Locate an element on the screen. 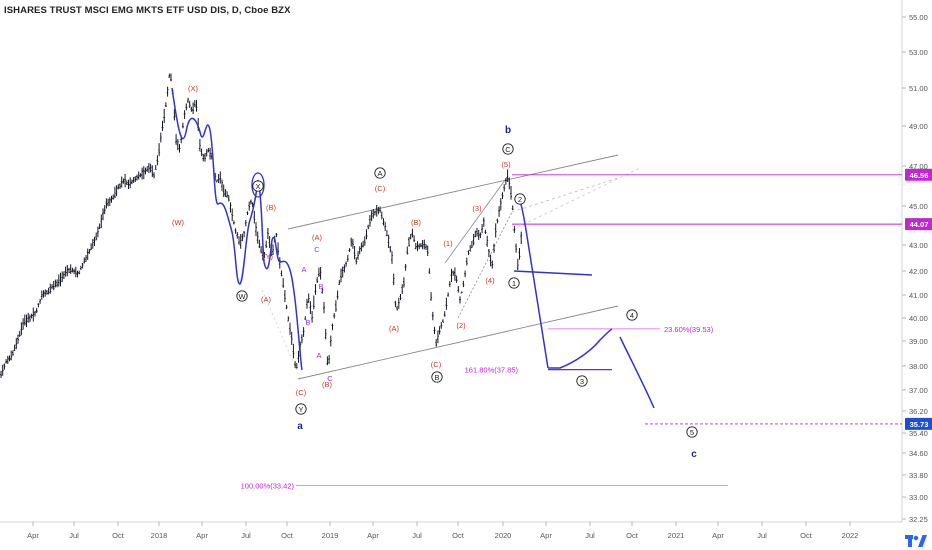  price-tick-label: 49.00 is located at coordinates (918, 126).